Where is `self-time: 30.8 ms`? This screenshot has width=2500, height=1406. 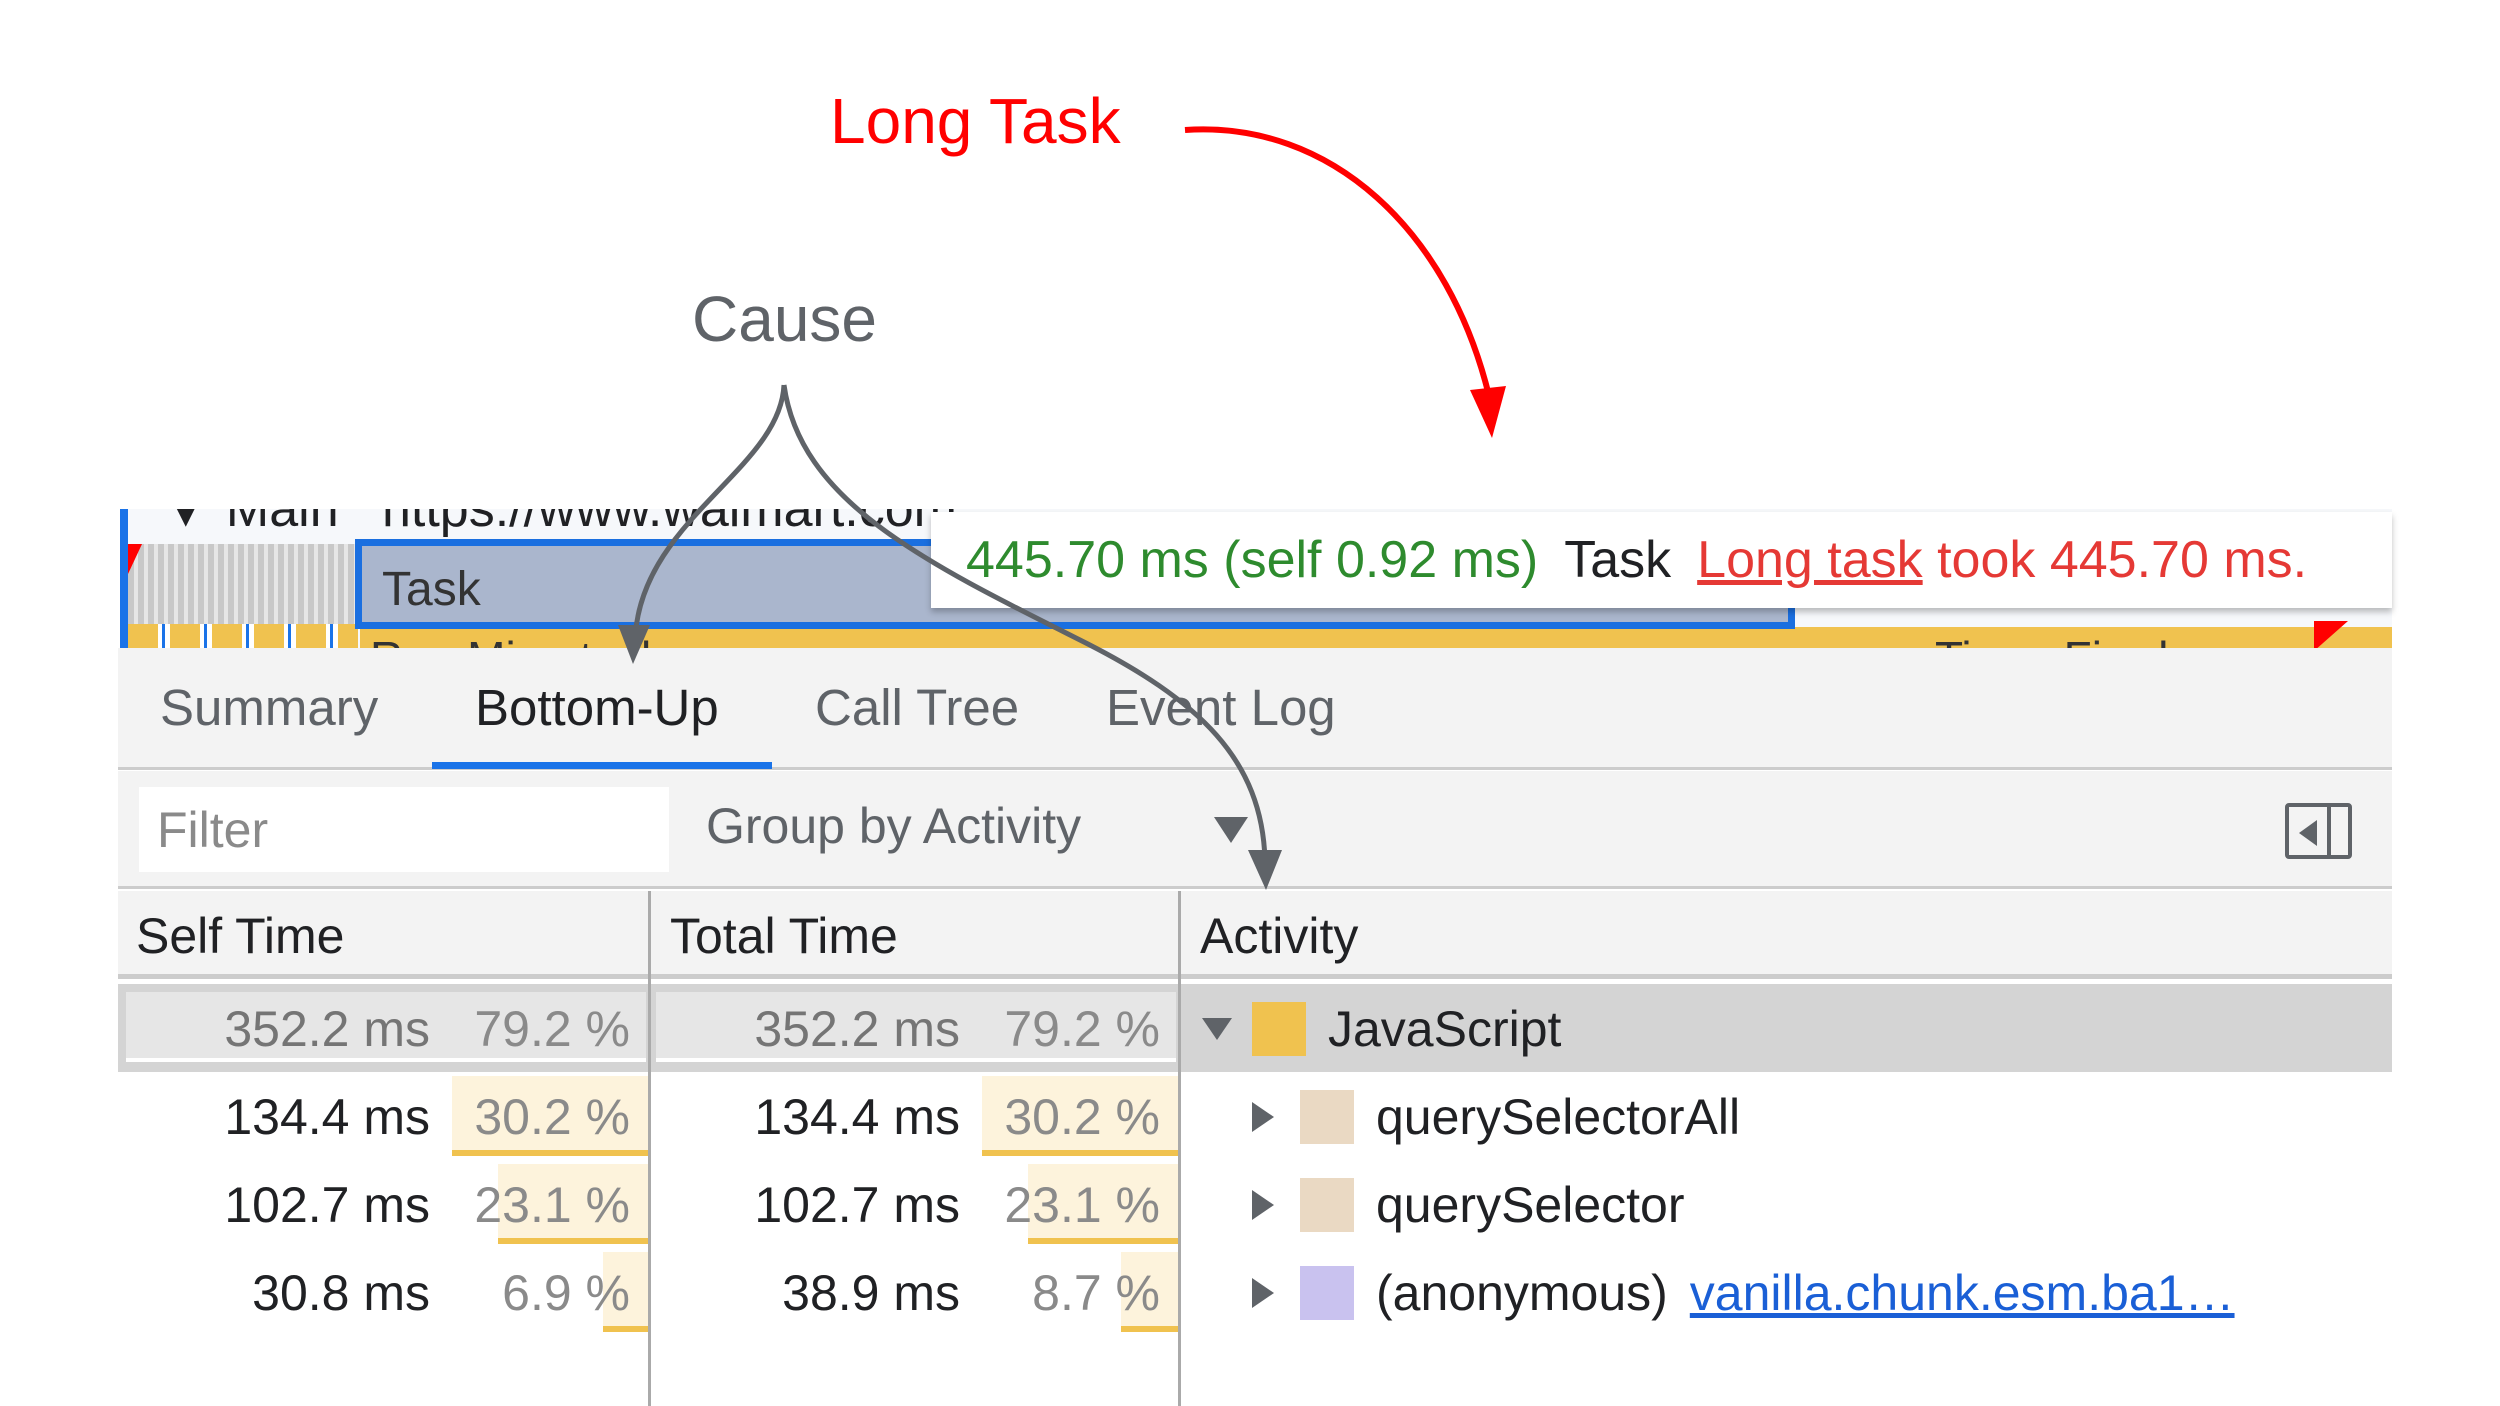 self-time: 30.8 ms is located at coordinates (341, 1293).